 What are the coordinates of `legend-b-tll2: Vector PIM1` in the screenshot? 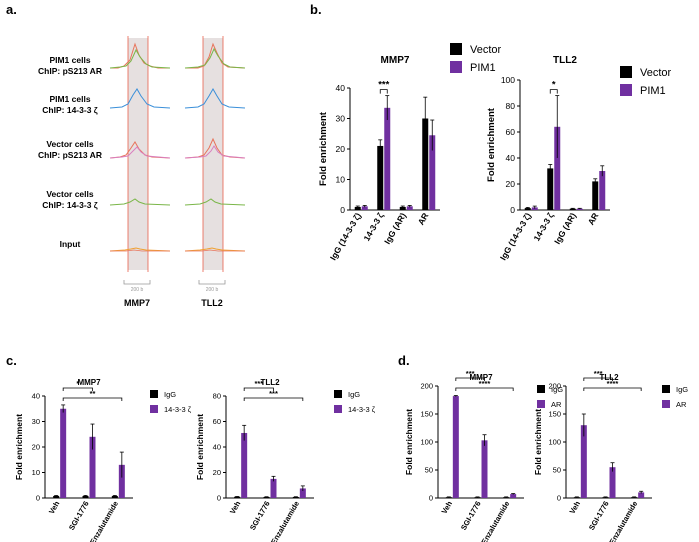 It's located at (646, 81).